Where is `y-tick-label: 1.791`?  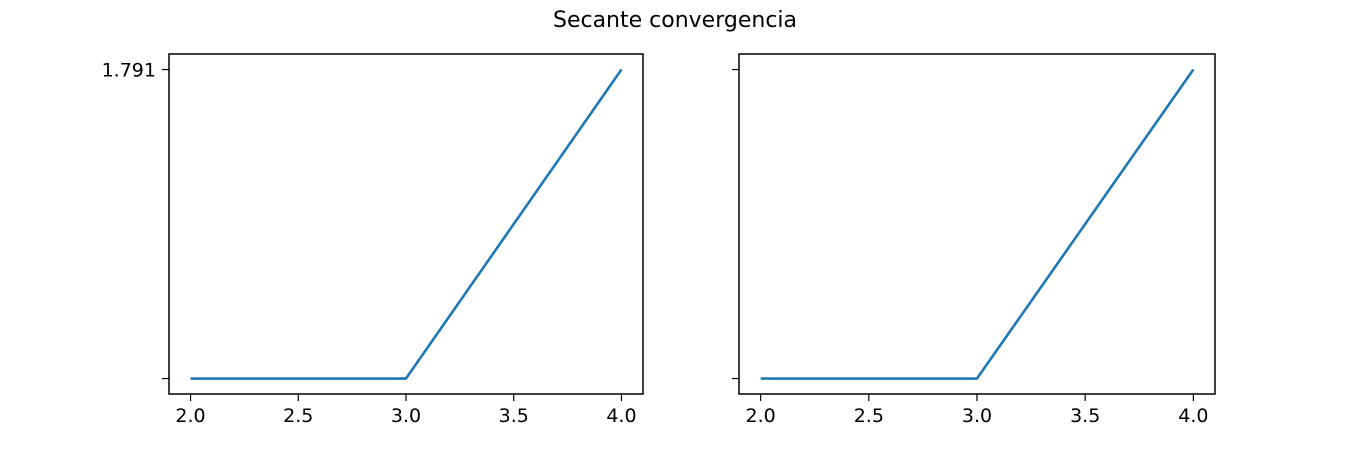
y-tick-label: 1.791 is located at coordinates (129, 71).